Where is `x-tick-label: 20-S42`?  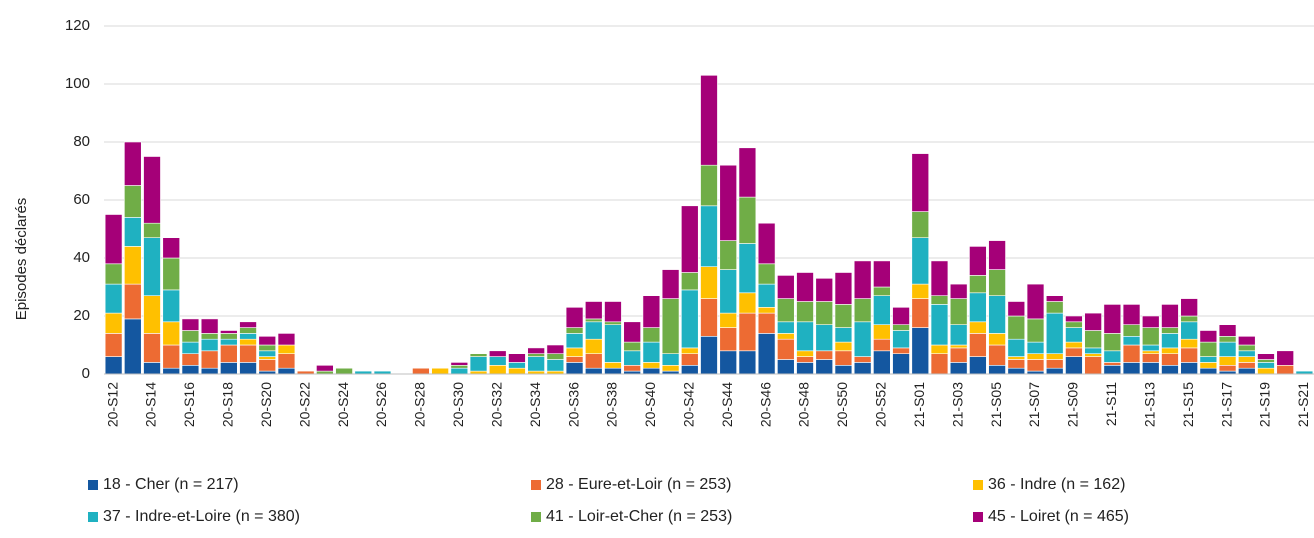
x-tick-label: 20-S42 is located at coordinates (688, 404).